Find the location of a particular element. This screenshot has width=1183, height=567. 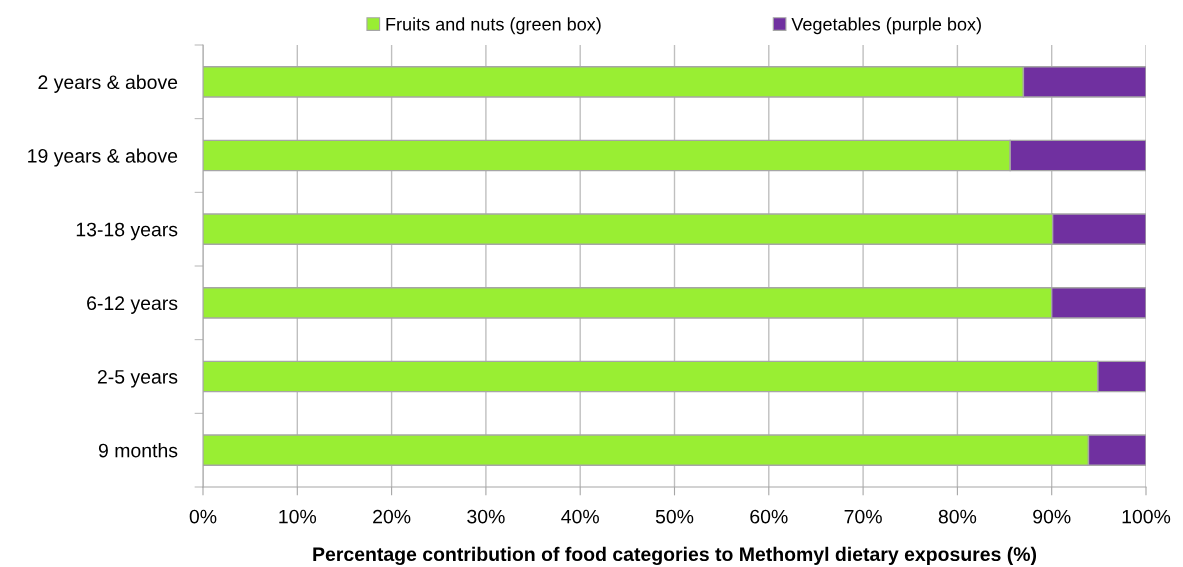

x-tick-label: 30% is located at coordinates (486, 516).